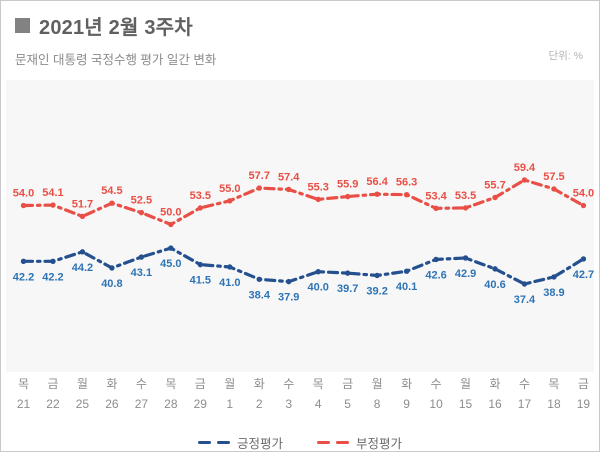  Describe the element at coordinates (52, 394) in the screenshot. I see `x-tick: 금 22` at that location.